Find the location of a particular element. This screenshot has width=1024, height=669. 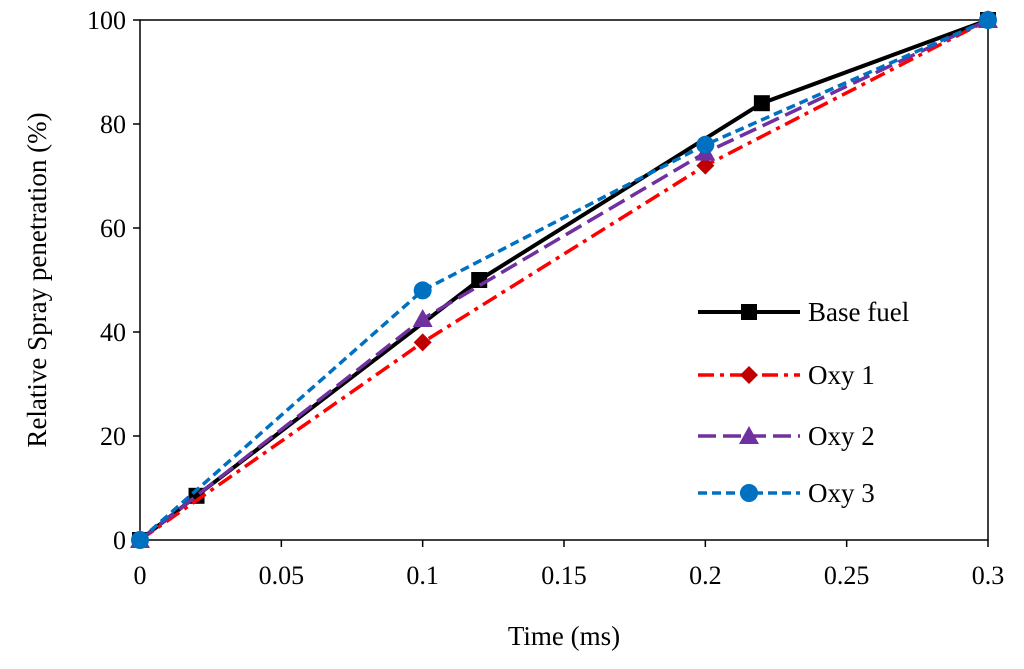

x-axis-title: Time (ms) is located at coordinates (564, 636).